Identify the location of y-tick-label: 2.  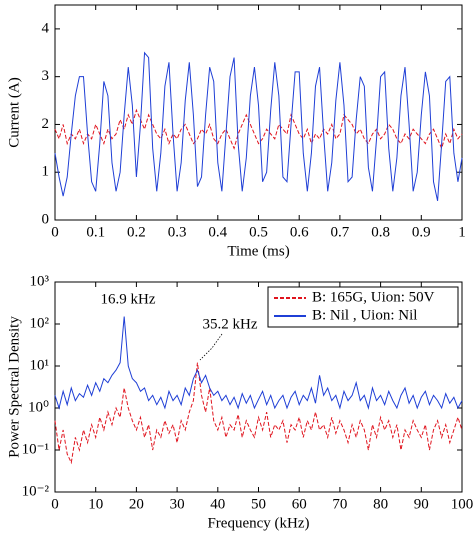
(46, 124).